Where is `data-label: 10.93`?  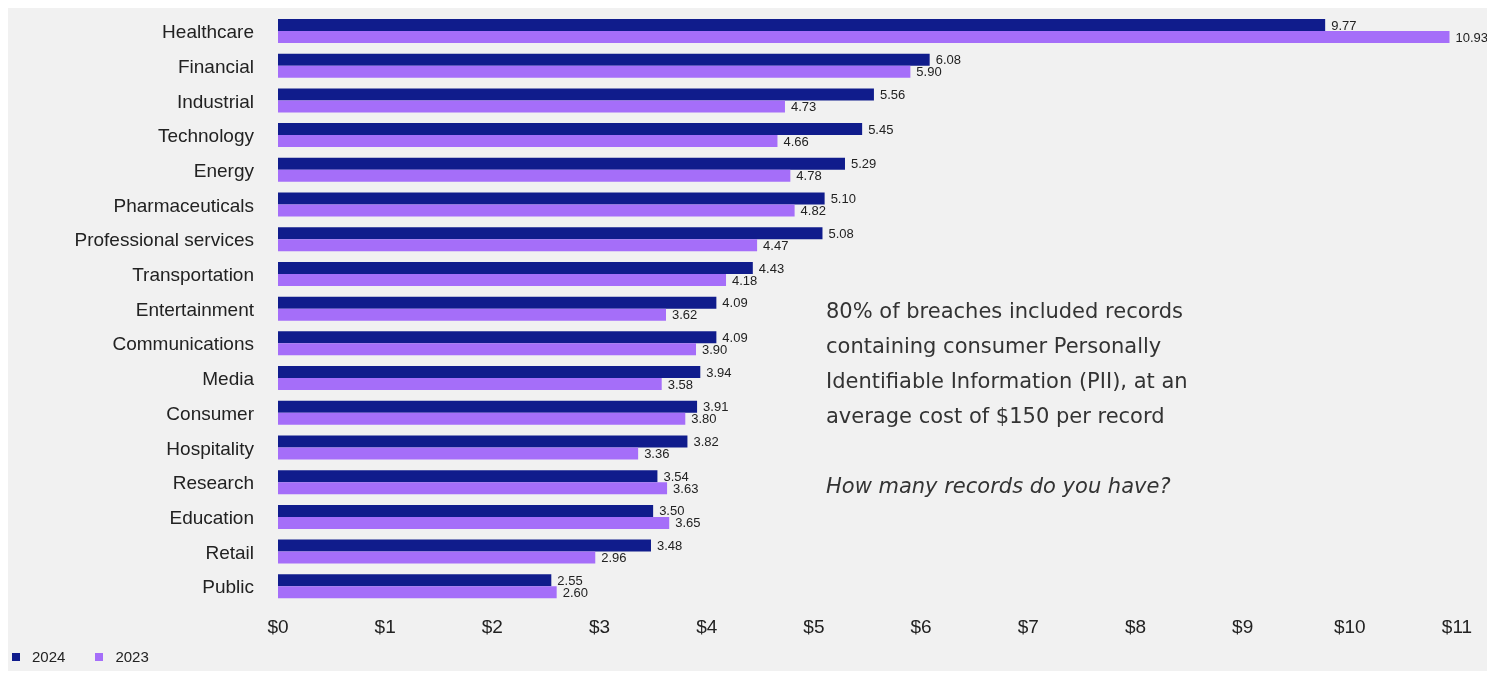 data-label: 10.93 is located at coordinates (1472, 37).